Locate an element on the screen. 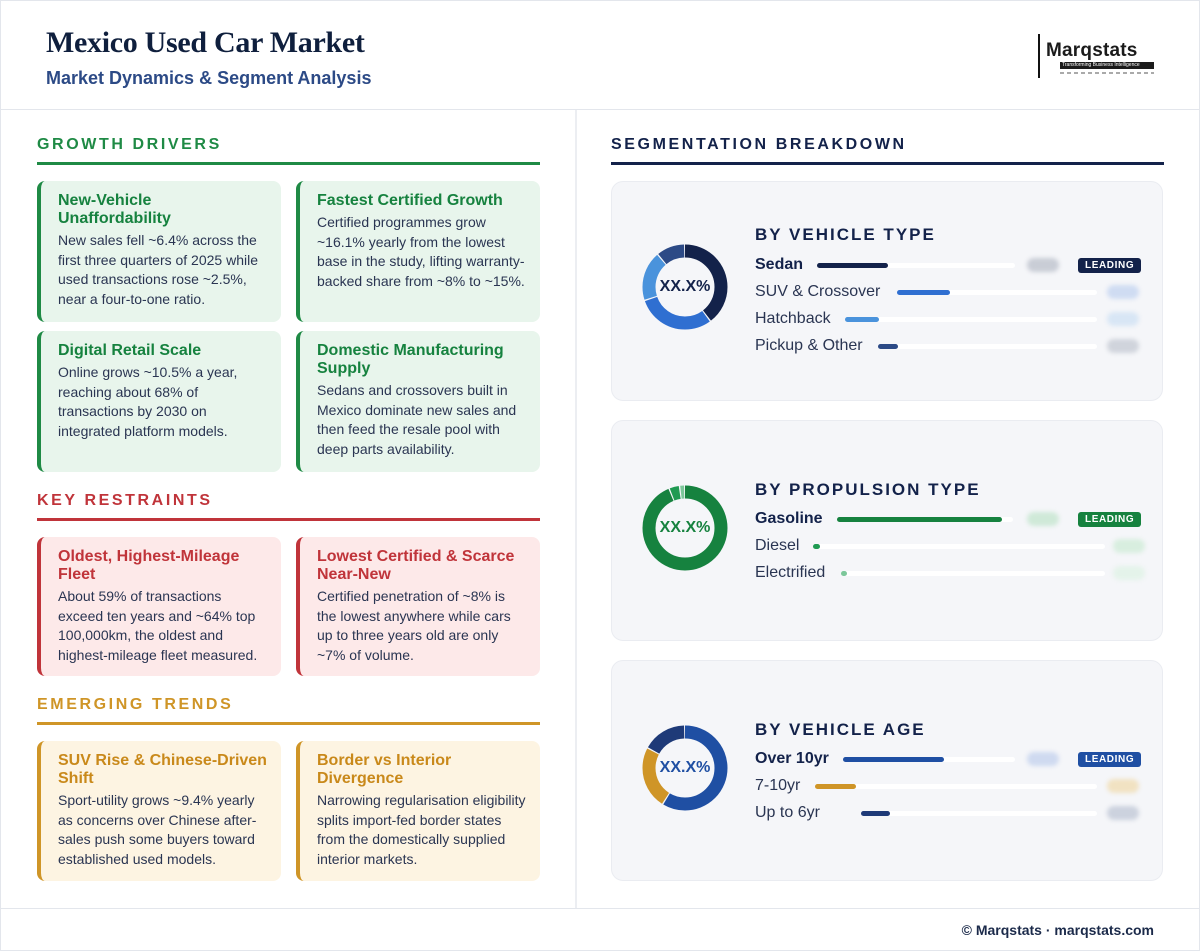 The image size is (1200, 951). segment-label: Electrified is located at coordinates (790, 572).